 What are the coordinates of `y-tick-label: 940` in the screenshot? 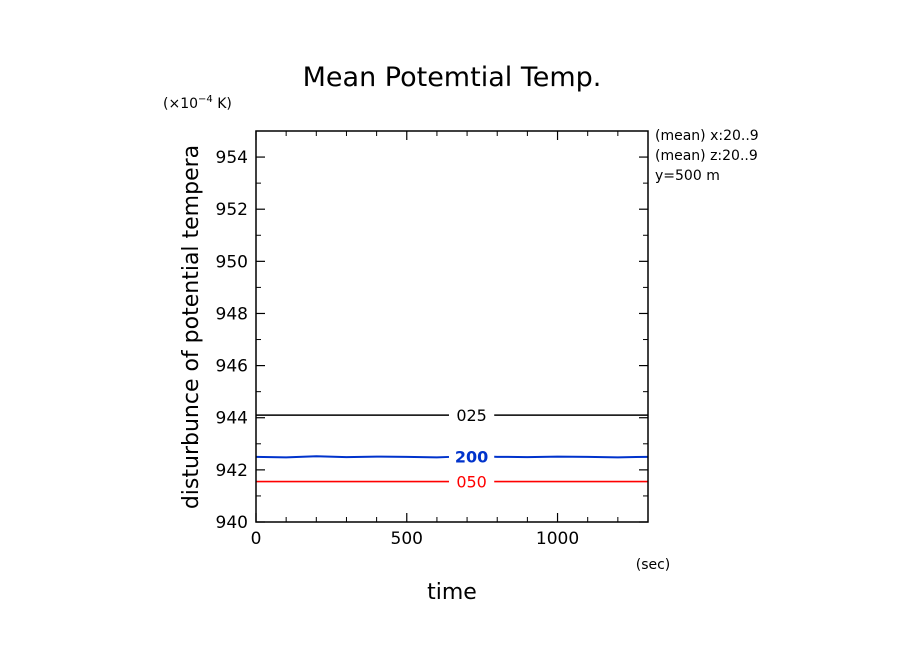 It's located at (232, 523).